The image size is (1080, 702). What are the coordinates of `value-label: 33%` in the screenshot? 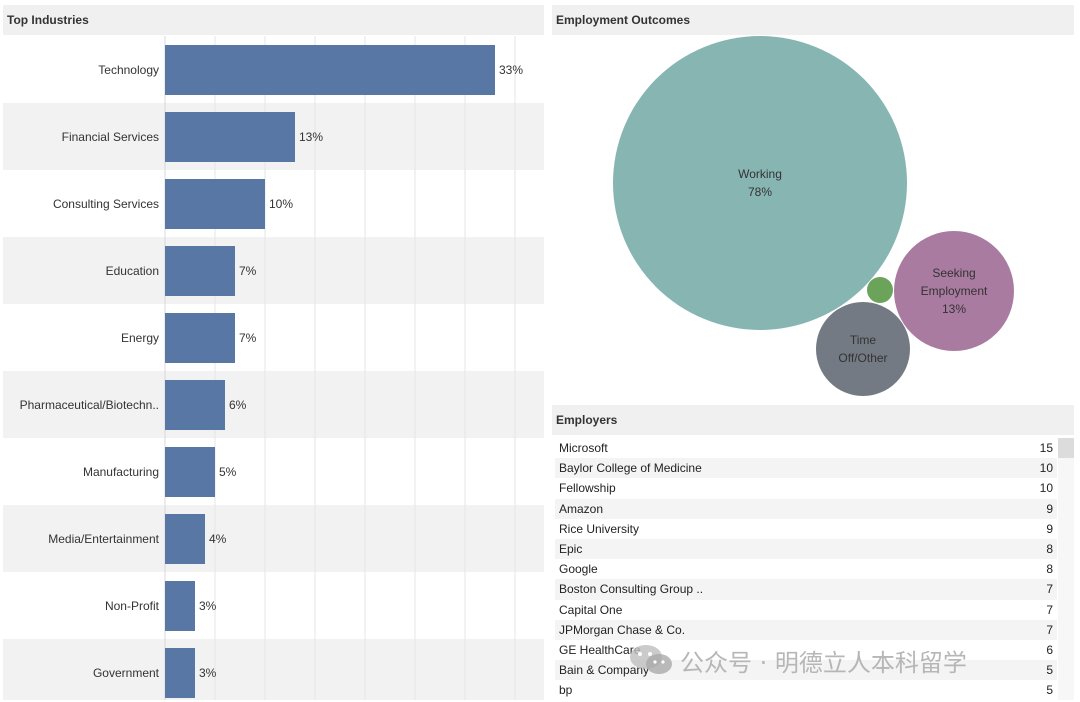 It's located at (511, 70).